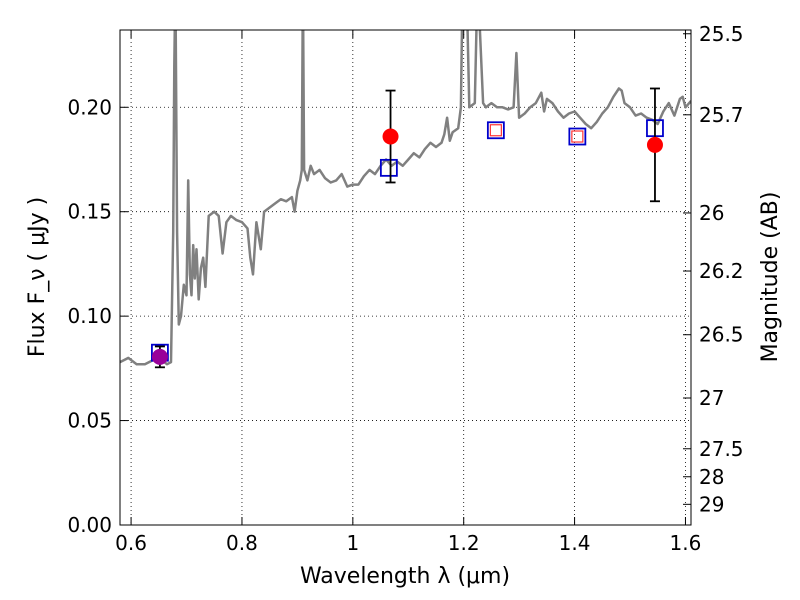 The height and width of the screenshot is (600, 800). I want to click on y-tick-label: 0.20, so click(89, 107).